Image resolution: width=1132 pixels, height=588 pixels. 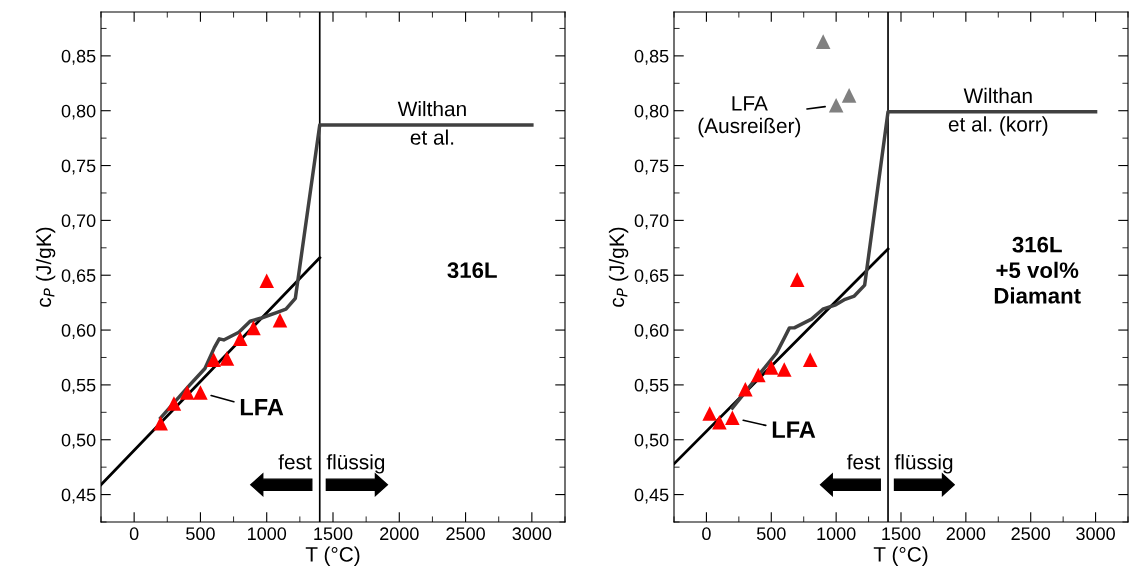 I want to click on annotation: Wilthan et al. (korr), so click(x=998, y=111).